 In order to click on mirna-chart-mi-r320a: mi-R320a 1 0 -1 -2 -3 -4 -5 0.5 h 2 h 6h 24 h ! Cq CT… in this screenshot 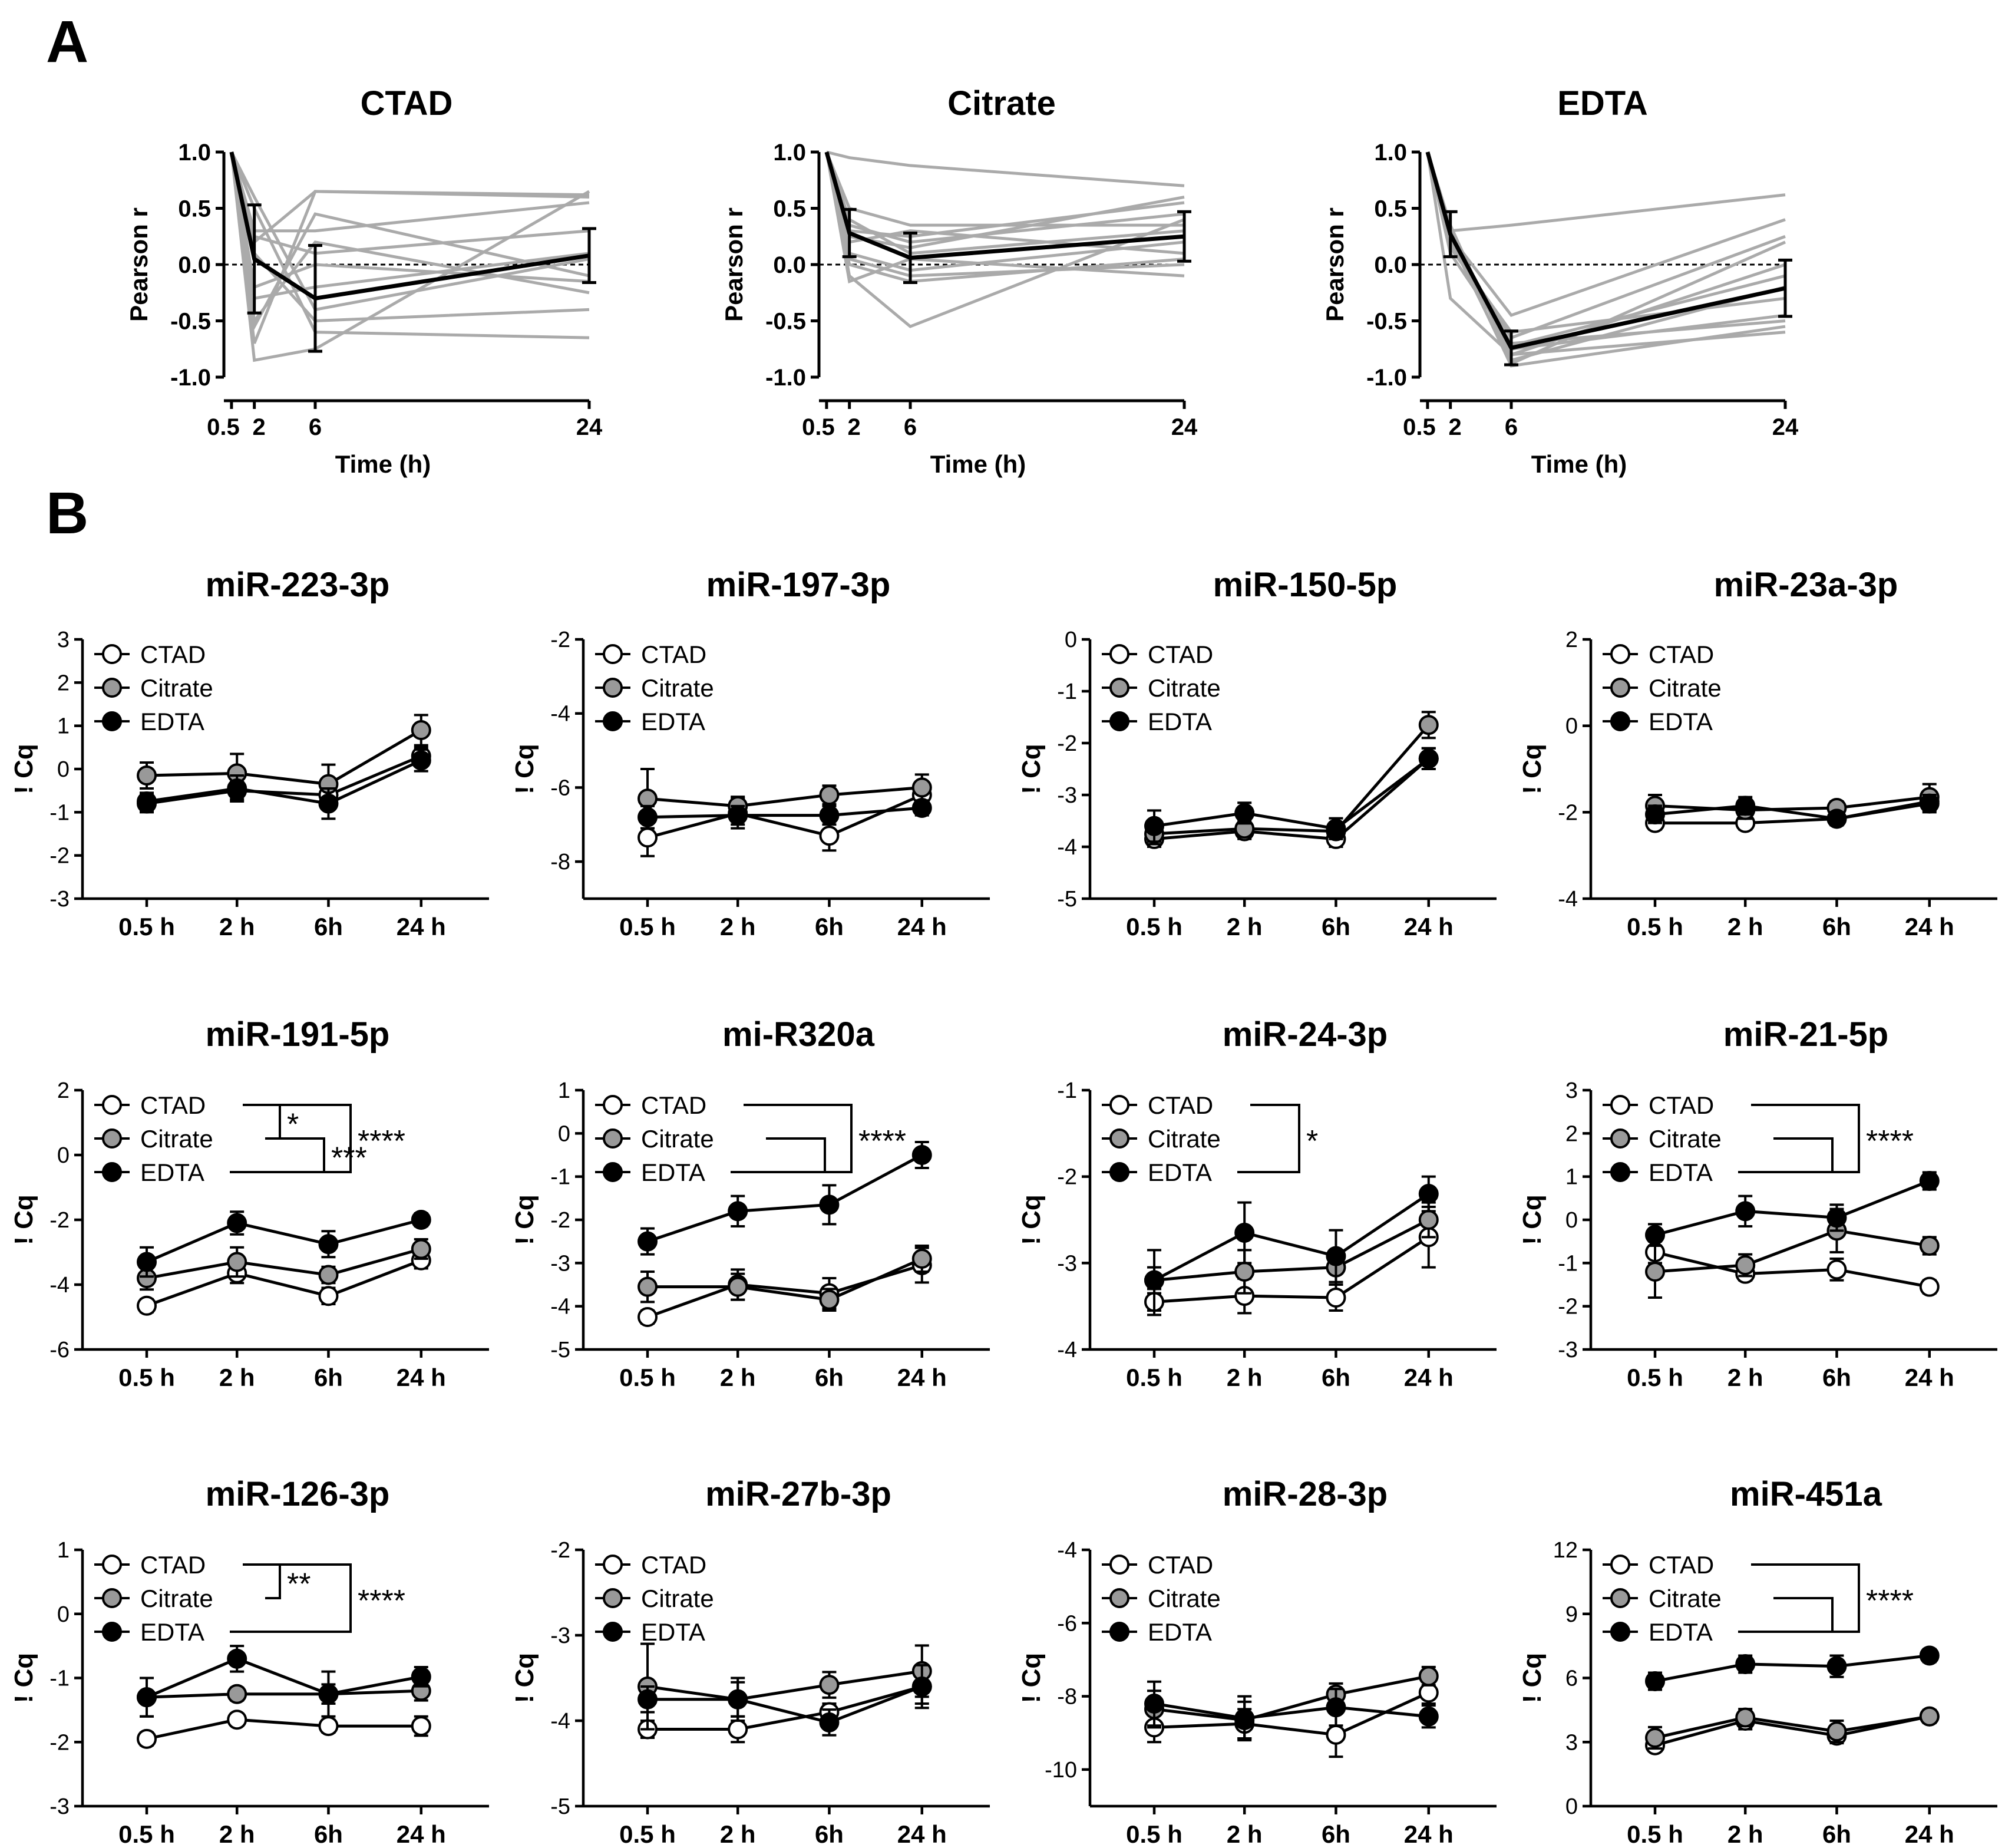, I will do `click(750, 1203)`.